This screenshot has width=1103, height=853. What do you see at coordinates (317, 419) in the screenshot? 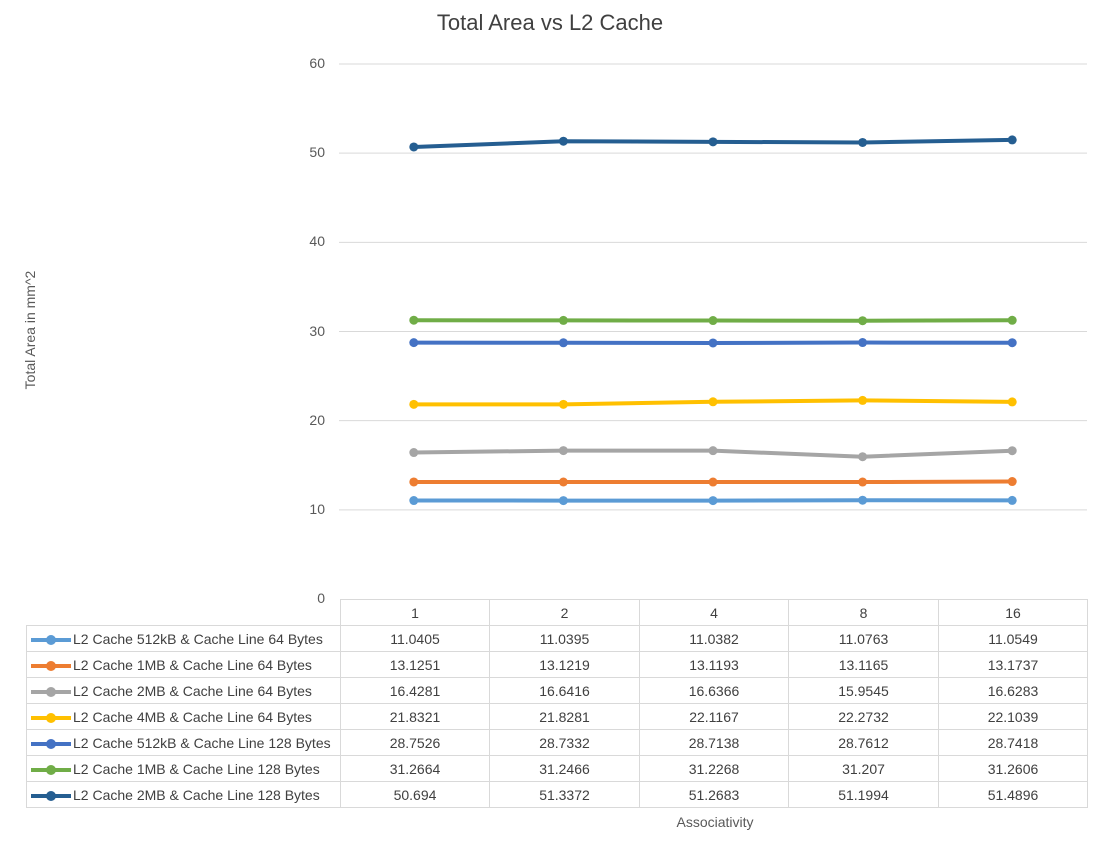
I see `y-tick-label: 20` at bounding box center [317, 419].